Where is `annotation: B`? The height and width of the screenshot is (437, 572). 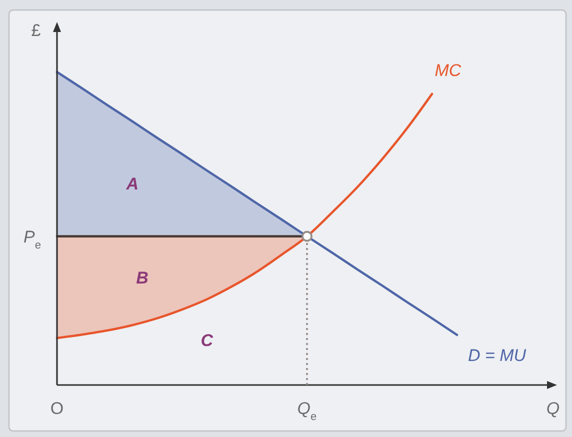 annotation: B is located at coordinates (142, 278).